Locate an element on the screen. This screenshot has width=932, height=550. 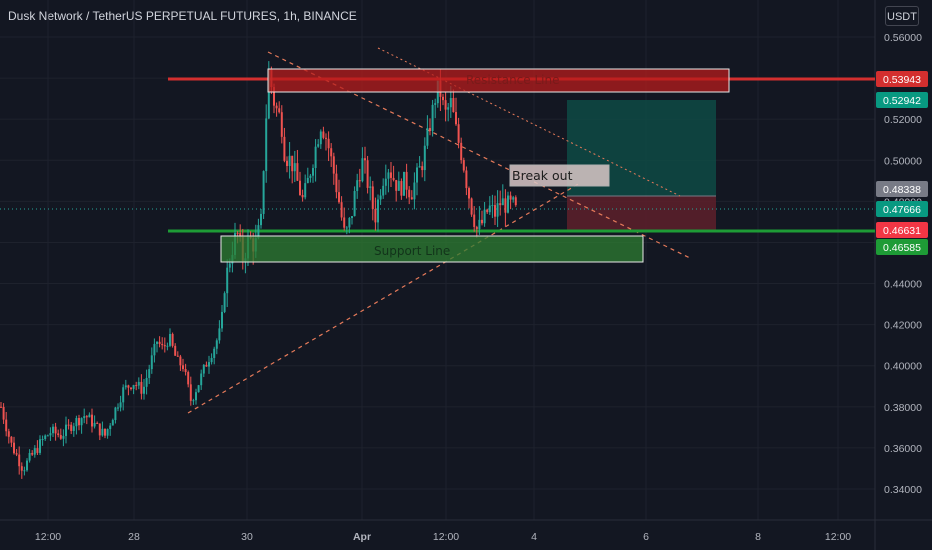
time-tick-label: 28 is located at coordinates (134, 537).